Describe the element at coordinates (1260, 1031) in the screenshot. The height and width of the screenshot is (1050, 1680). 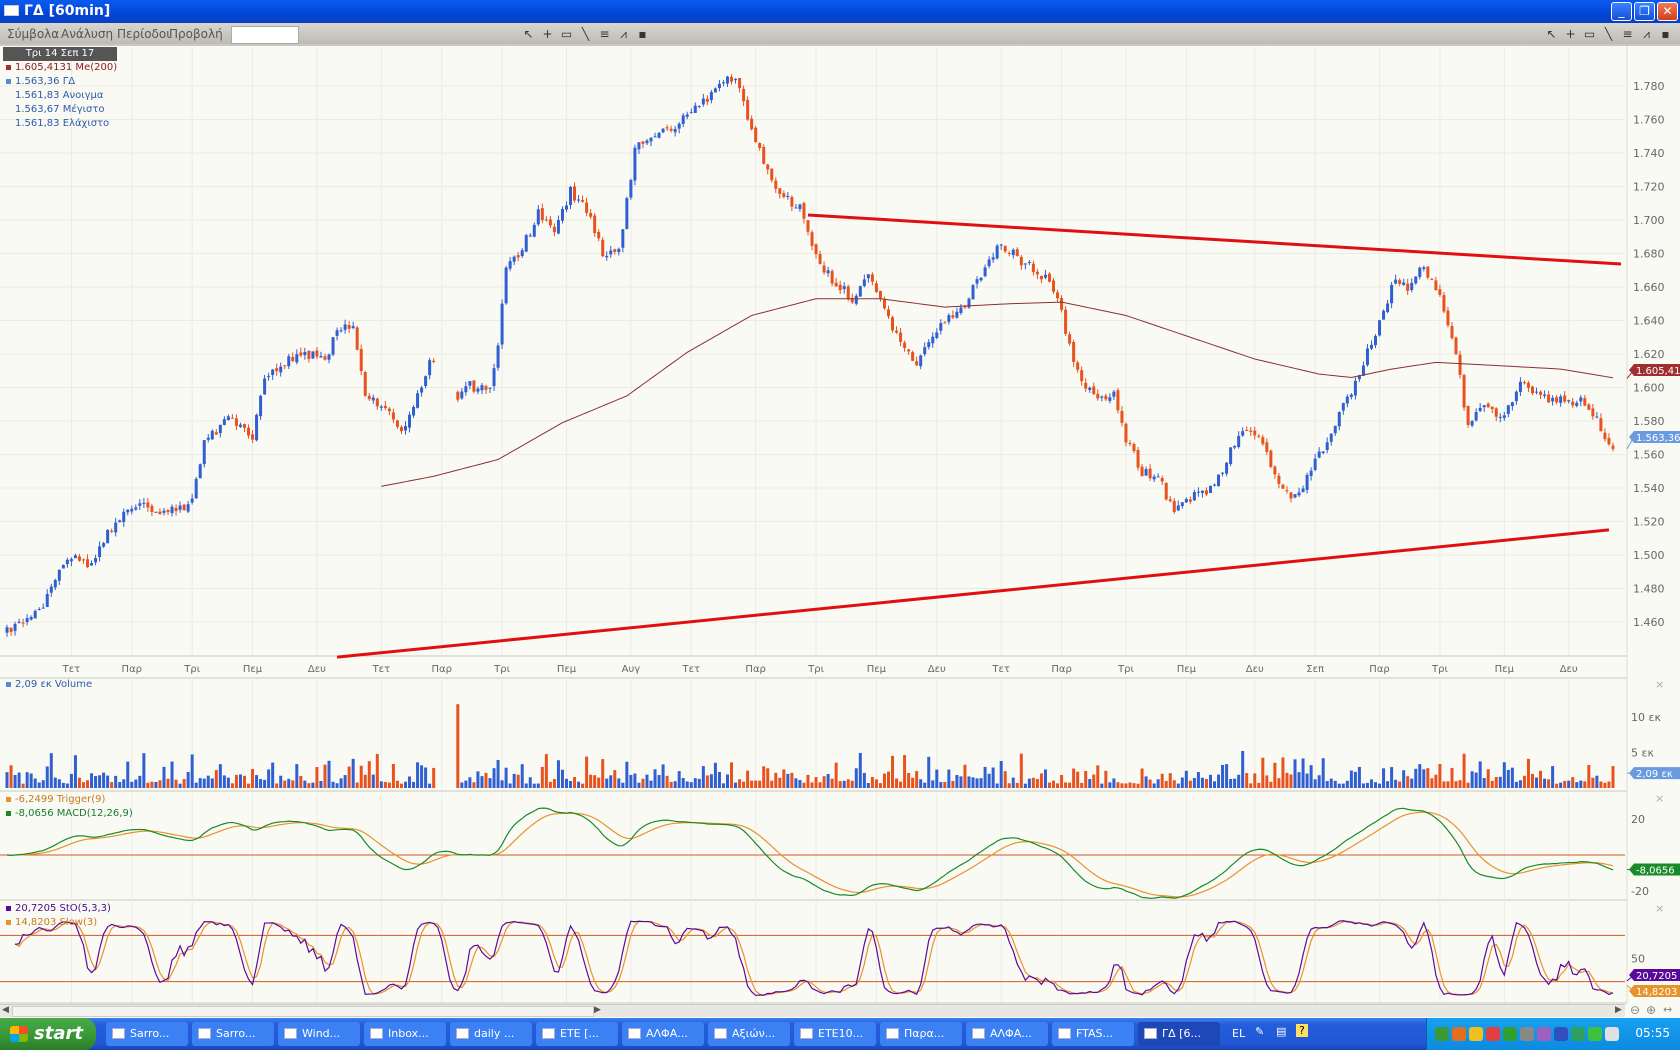
I see `pen-icon: ✎` at that location.